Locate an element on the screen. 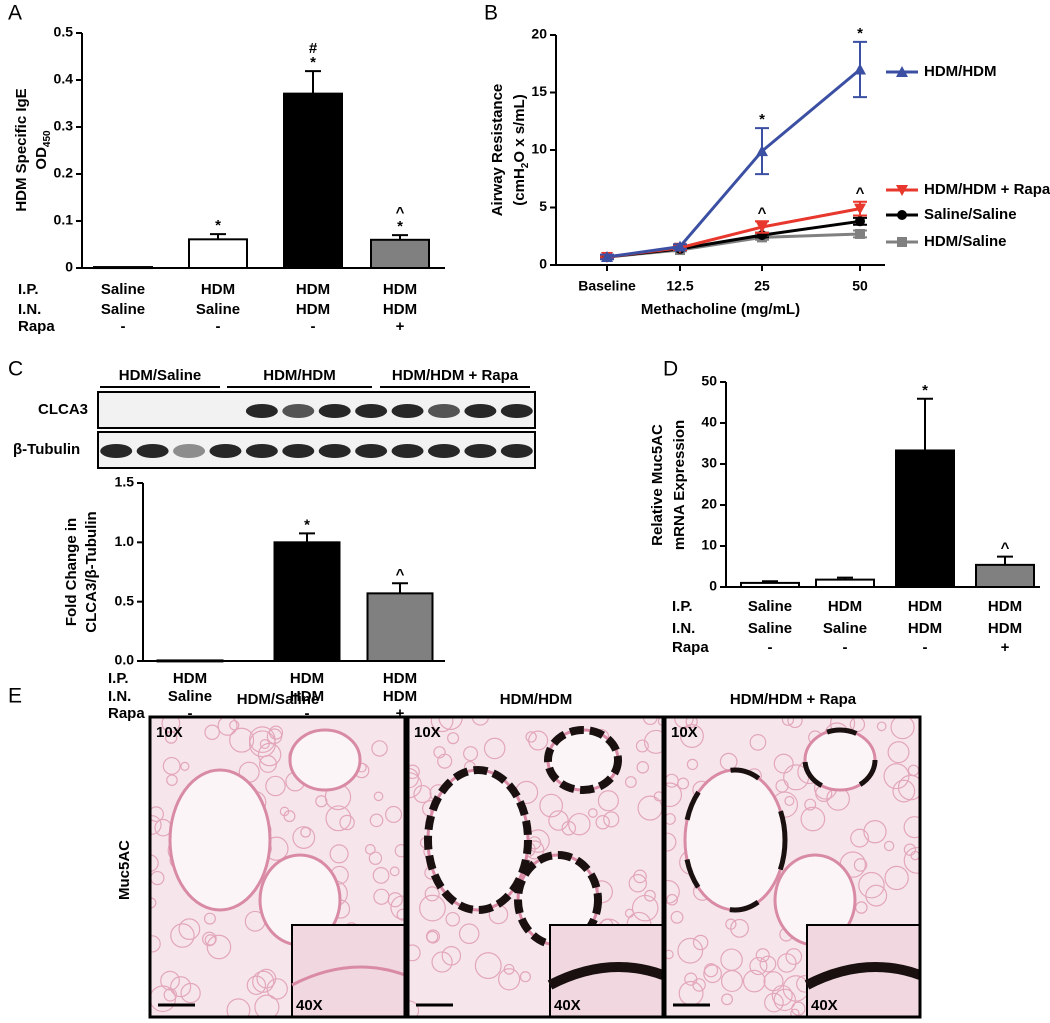  frame is located at coordinates (792, 867).